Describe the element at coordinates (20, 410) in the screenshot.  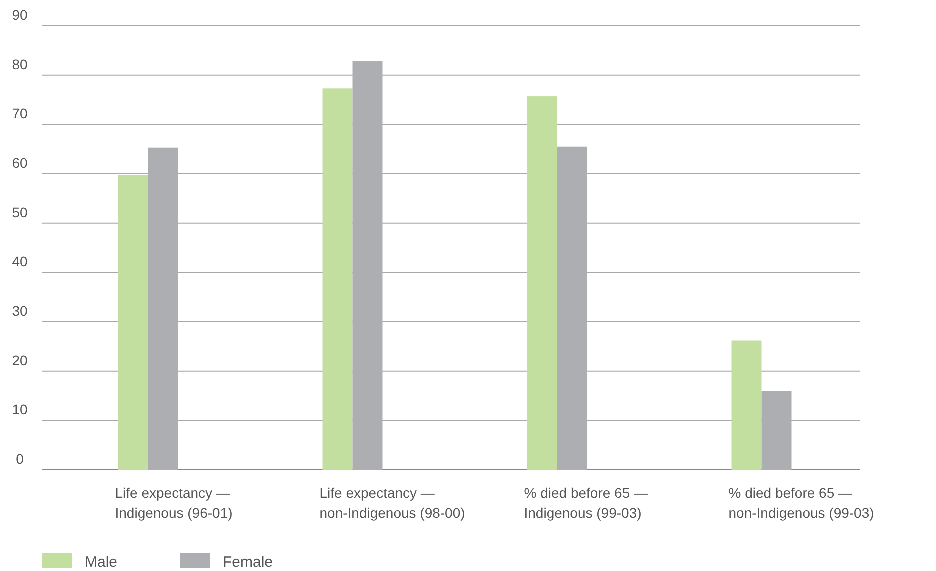
I see `y-tick-label: 10` at that location.